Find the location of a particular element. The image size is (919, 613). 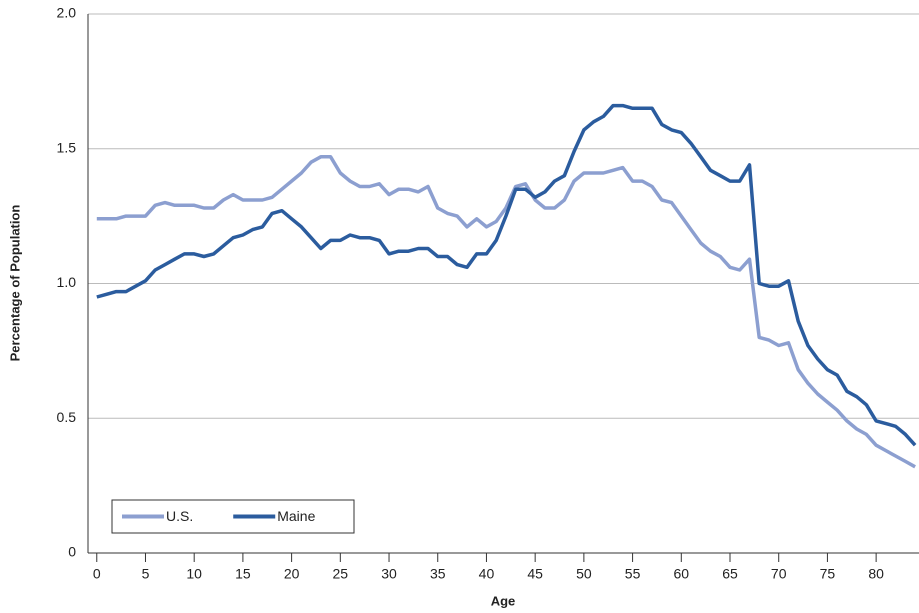

x-tick-label: 30 is located at coordinates (389, 574).